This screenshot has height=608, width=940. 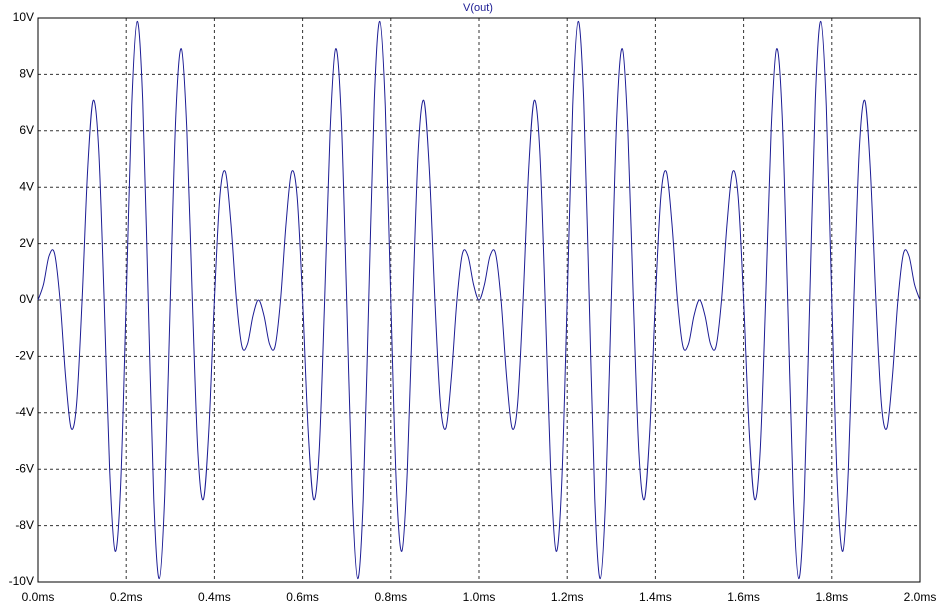 What do you see at coordinates (24, 525) in the screenshot?
I see `y-tick-label: -8V` at bounding box center [24, 525].